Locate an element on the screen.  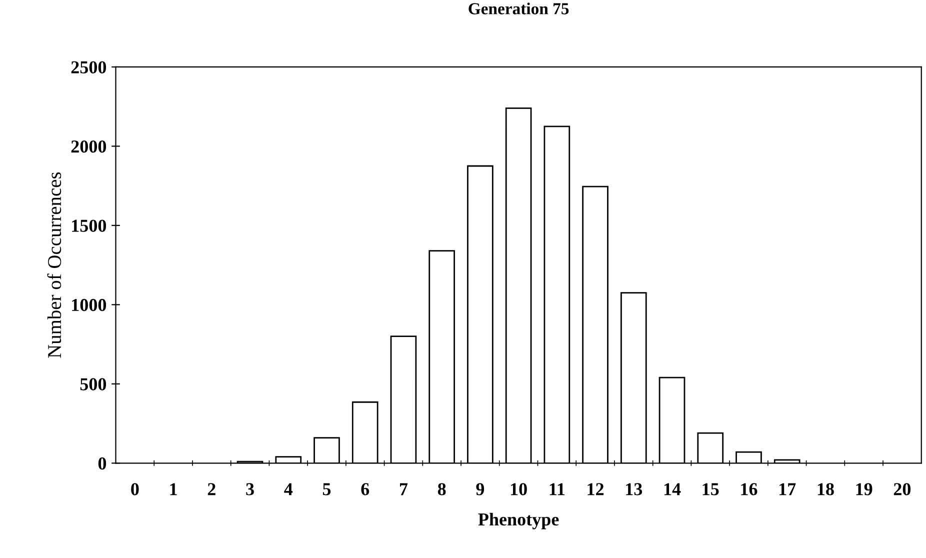
x-tick-label: 0 is located at coordinates (135, 489).